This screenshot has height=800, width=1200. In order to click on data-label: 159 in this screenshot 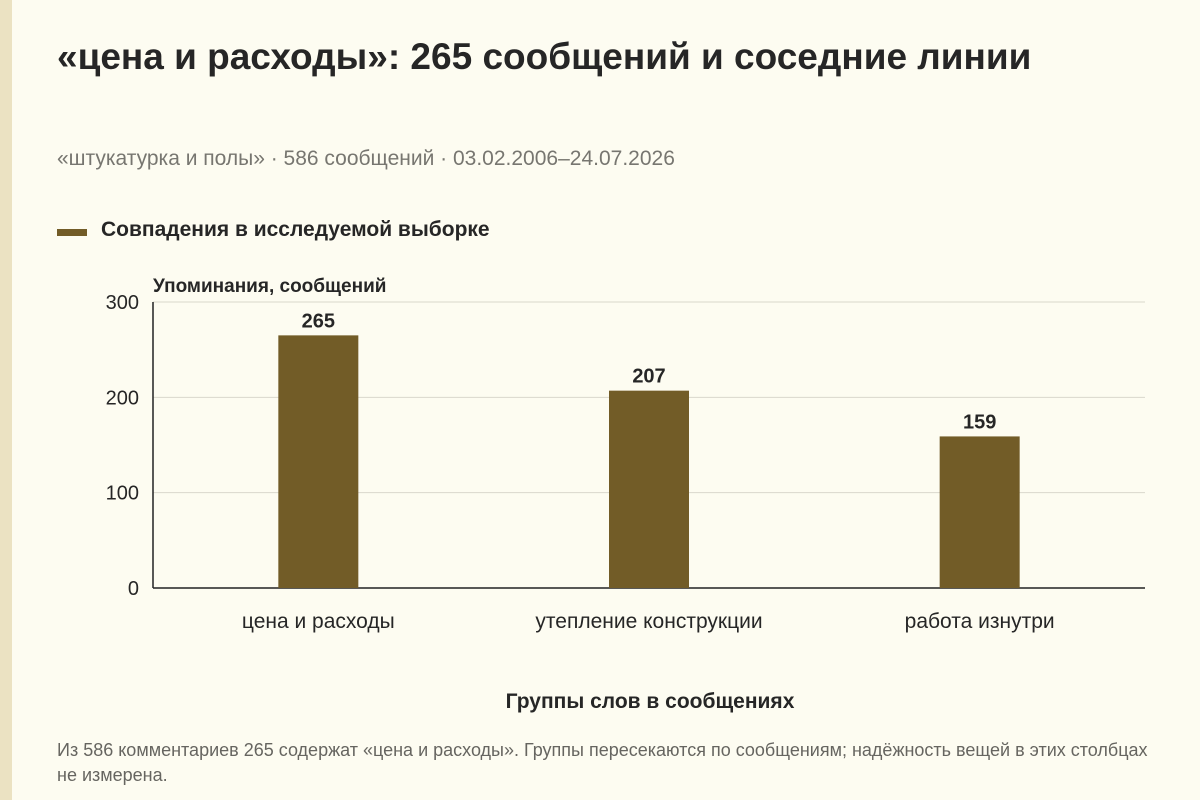, I will do `click(979, 422)`.